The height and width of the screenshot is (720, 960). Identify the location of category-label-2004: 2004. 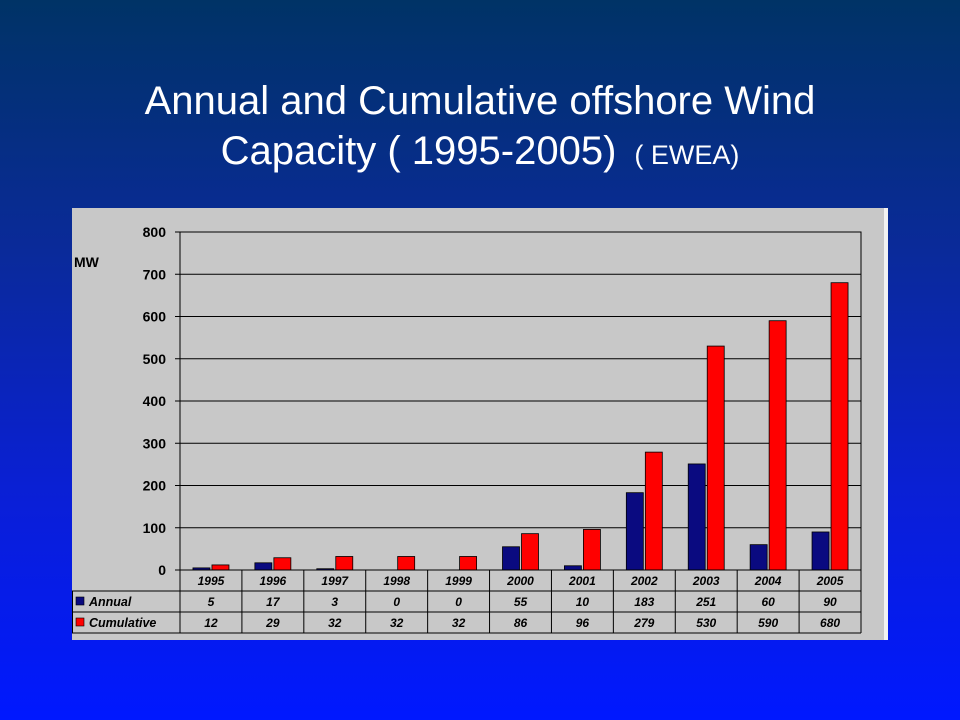
(768, 581).